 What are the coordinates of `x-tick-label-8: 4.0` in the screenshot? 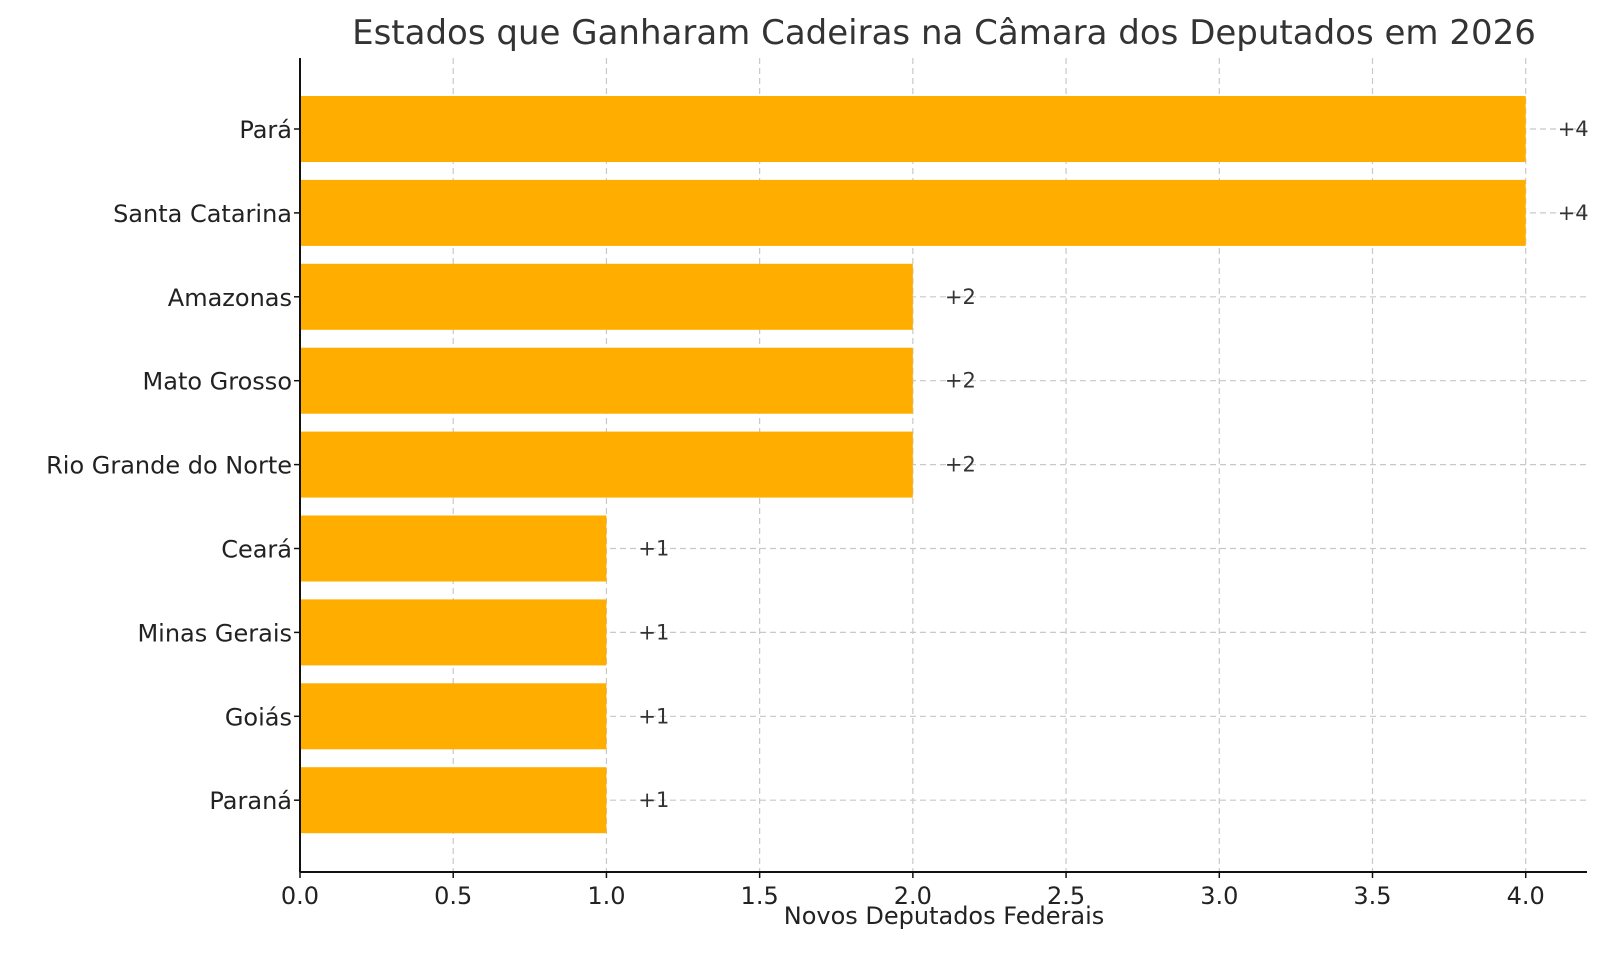 It's located at (1526, 896).